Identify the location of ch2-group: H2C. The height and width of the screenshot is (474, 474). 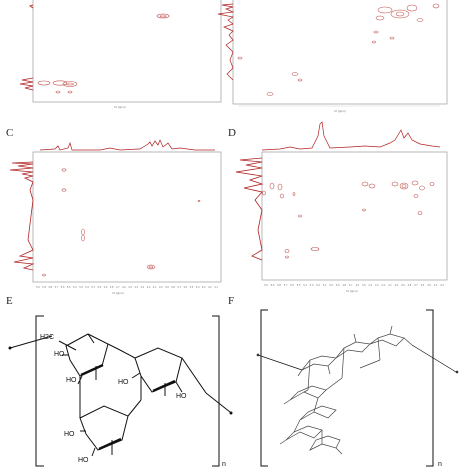
(47, 337).